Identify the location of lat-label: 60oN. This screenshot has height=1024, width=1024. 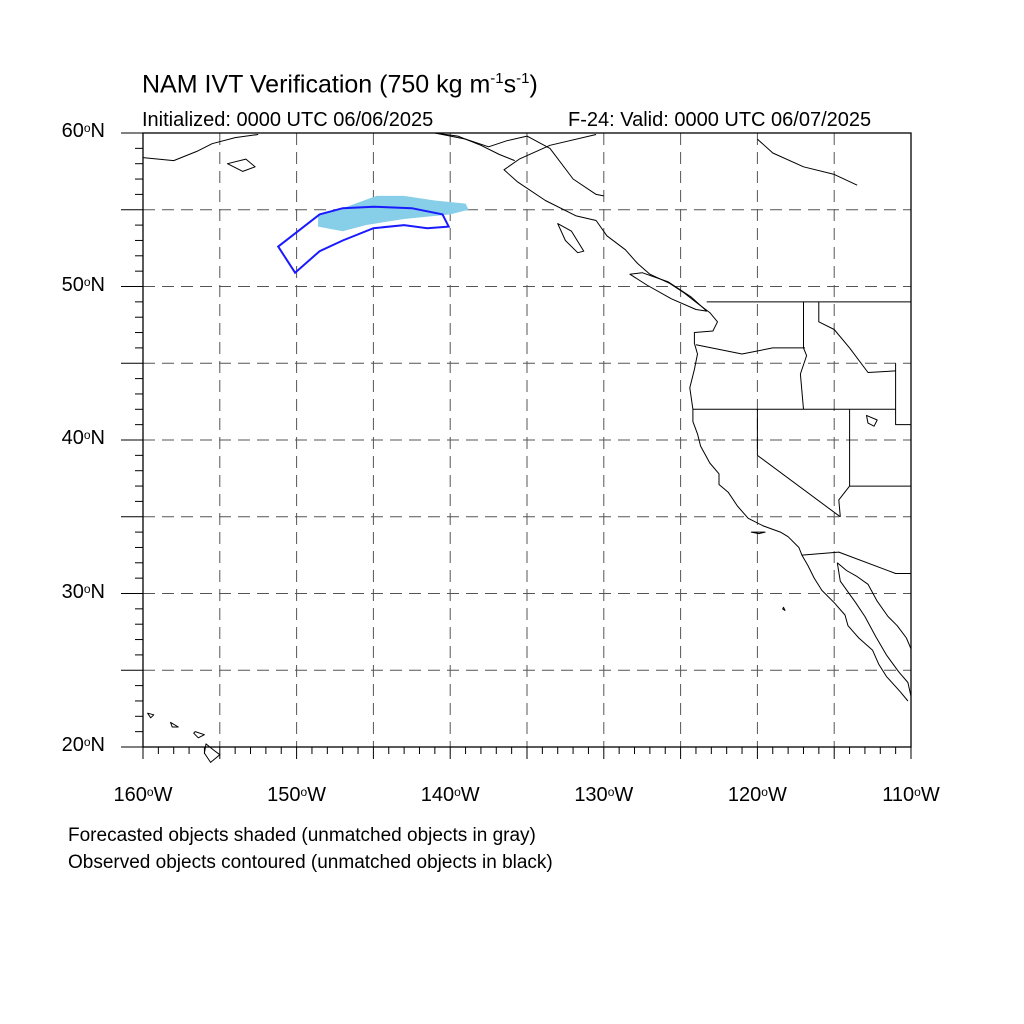
(83, 131).